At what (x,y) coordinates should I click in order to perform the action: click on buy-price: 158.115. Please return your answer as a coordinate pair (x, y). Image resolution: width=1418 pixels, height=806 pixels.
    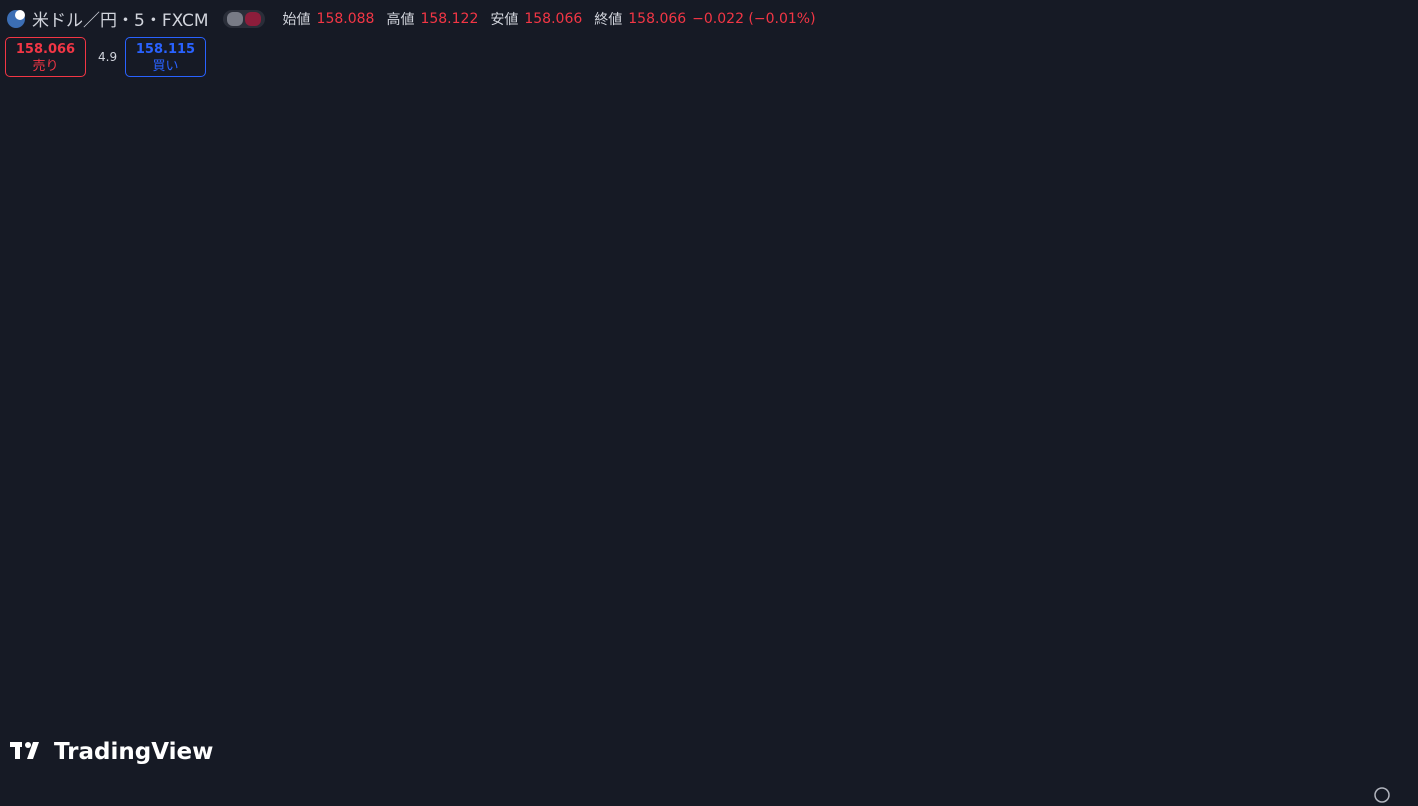
    Looking at the image, I should click on (165, 49).